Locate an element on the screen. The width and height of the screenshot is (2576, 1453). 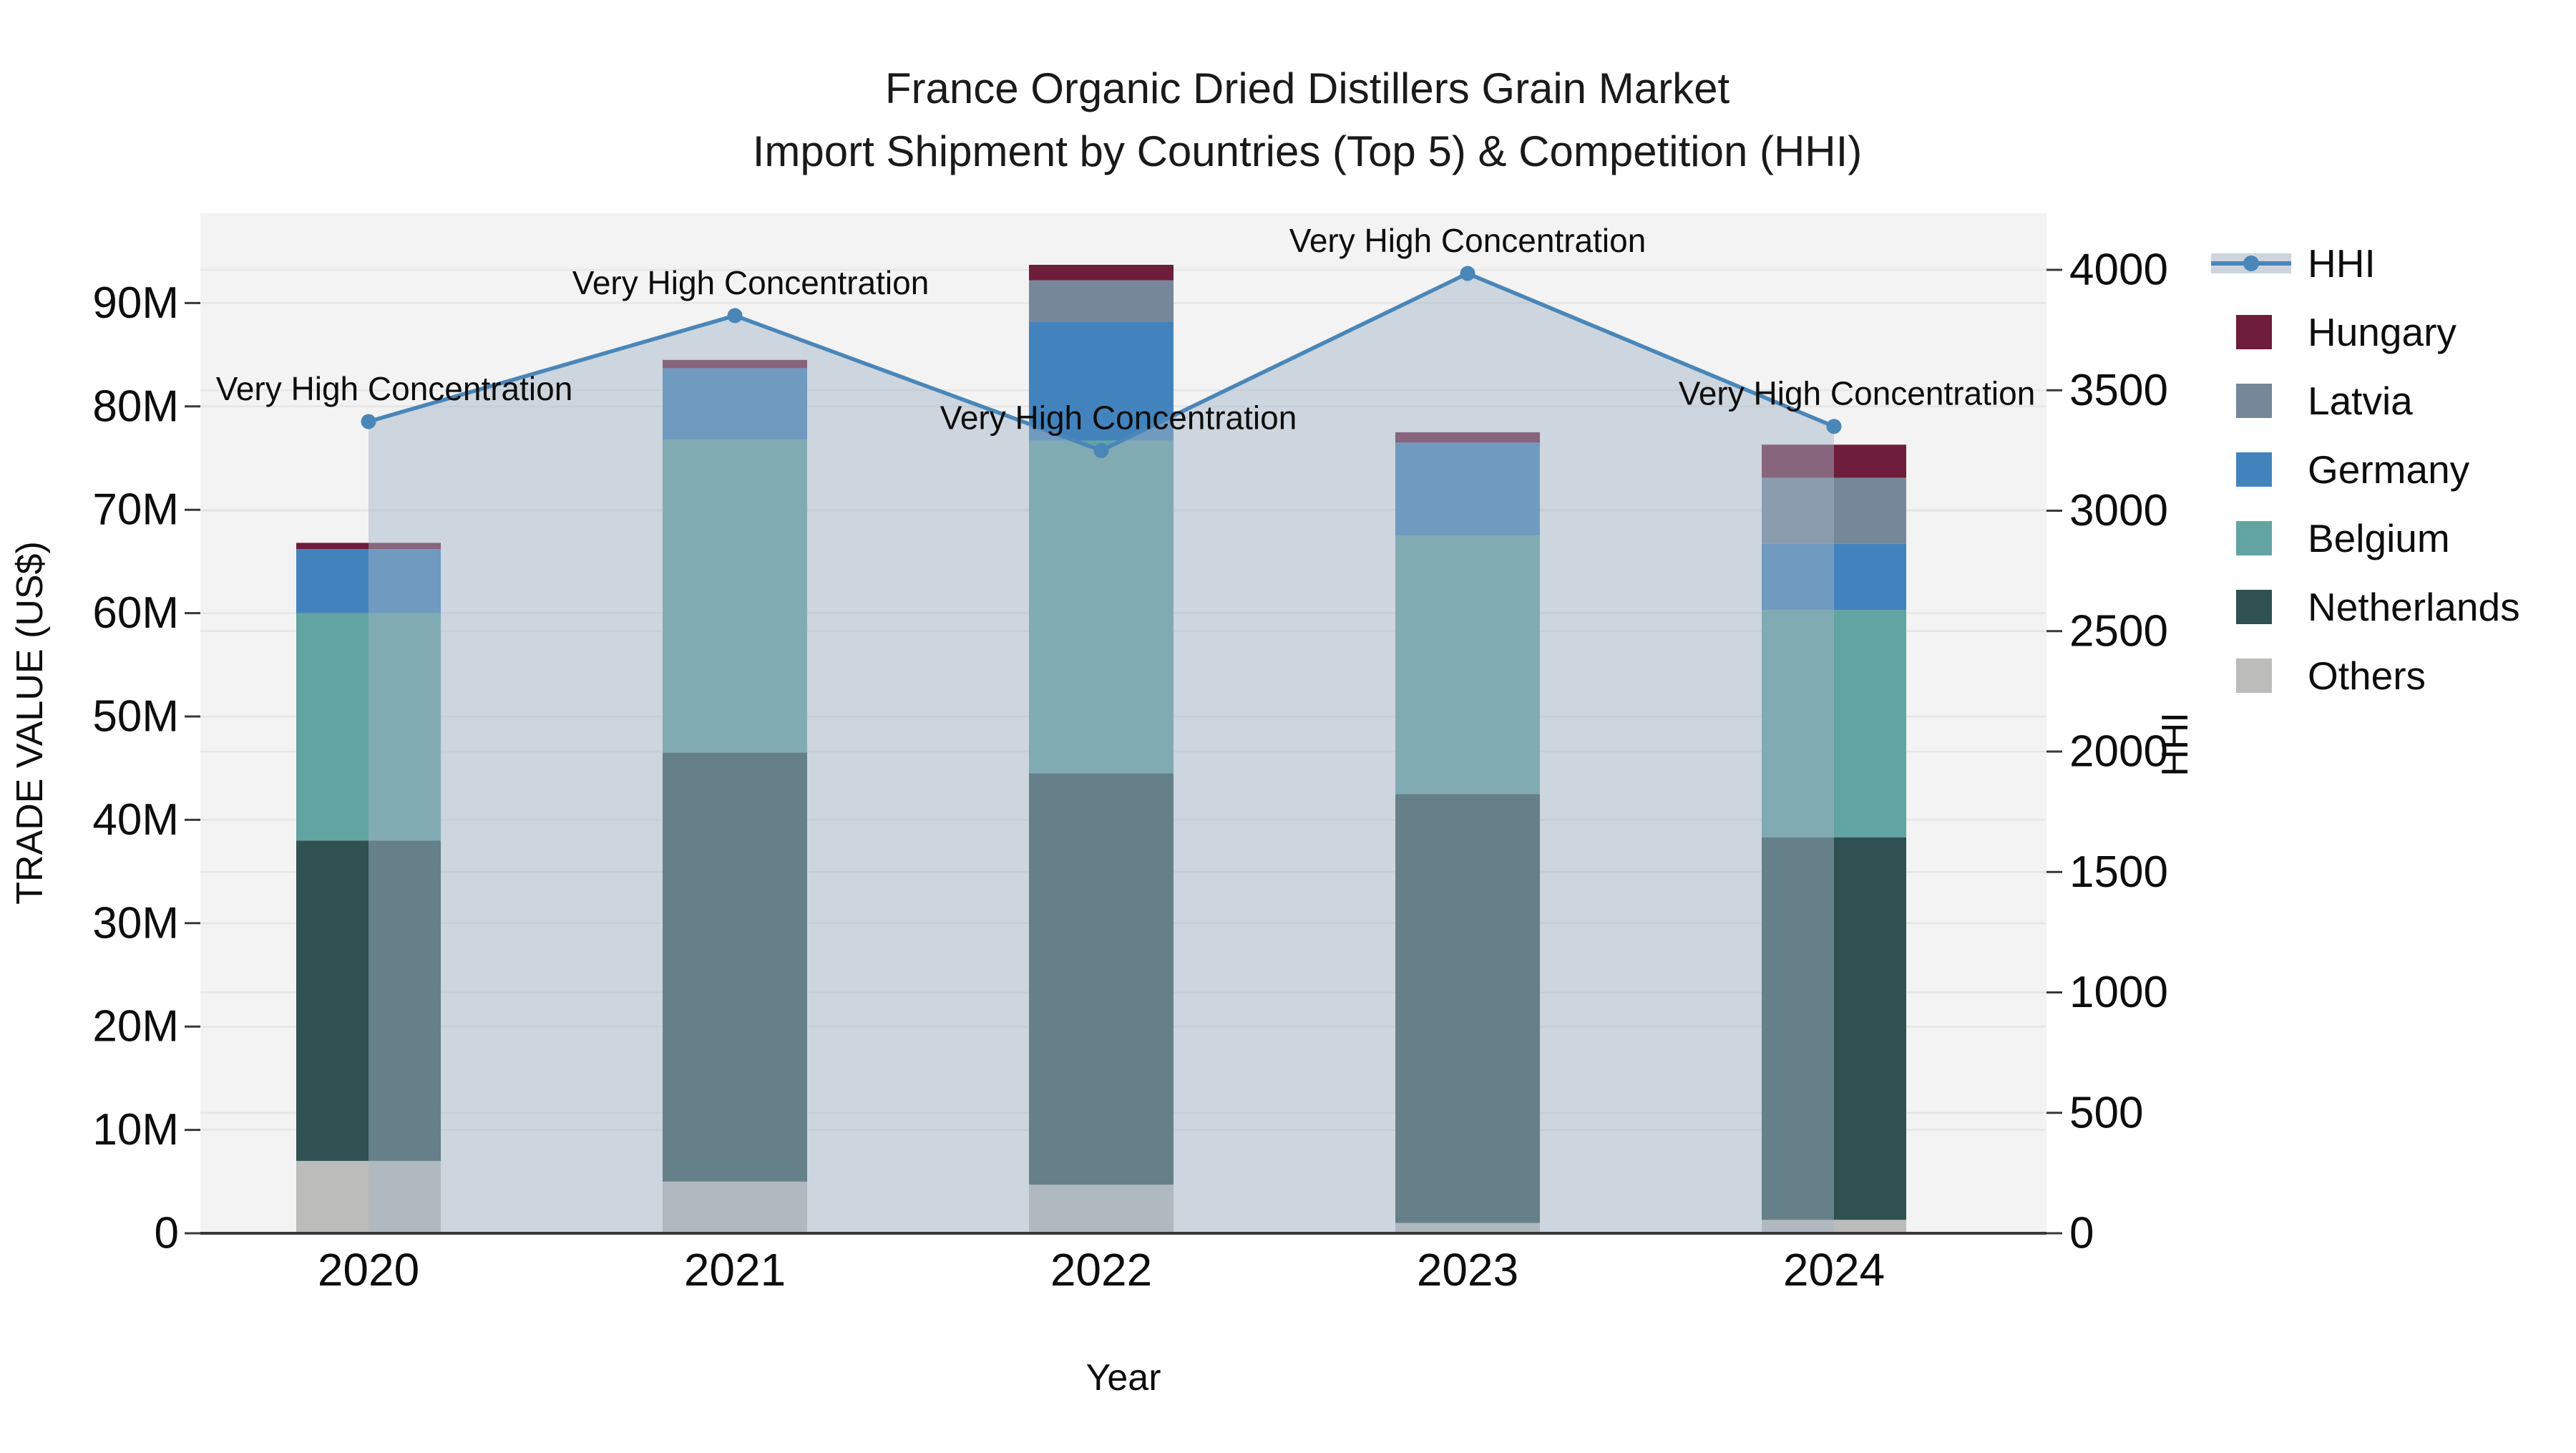
bar-segment-belgium-2020 is located at coordinates (368, 727).